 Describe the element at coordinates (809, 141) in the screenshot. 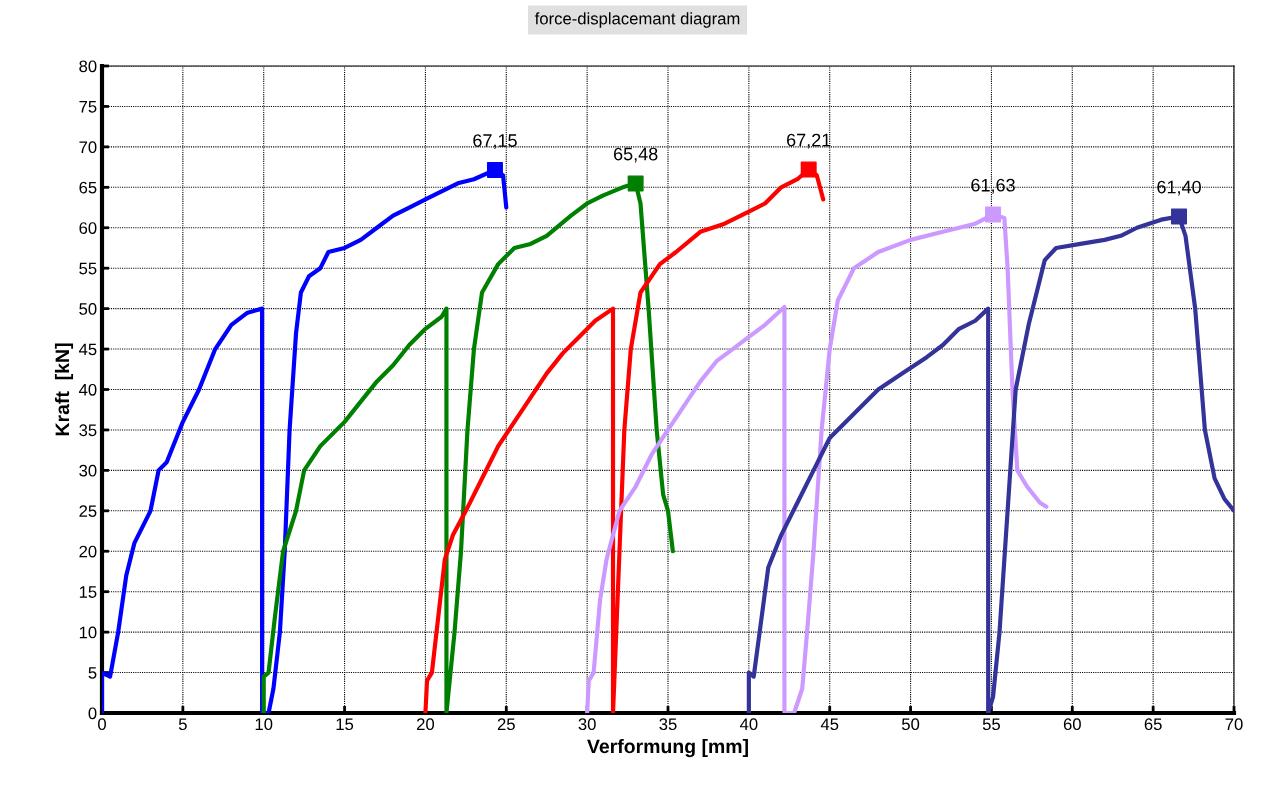

I see `data-label: 67,21` at that location.